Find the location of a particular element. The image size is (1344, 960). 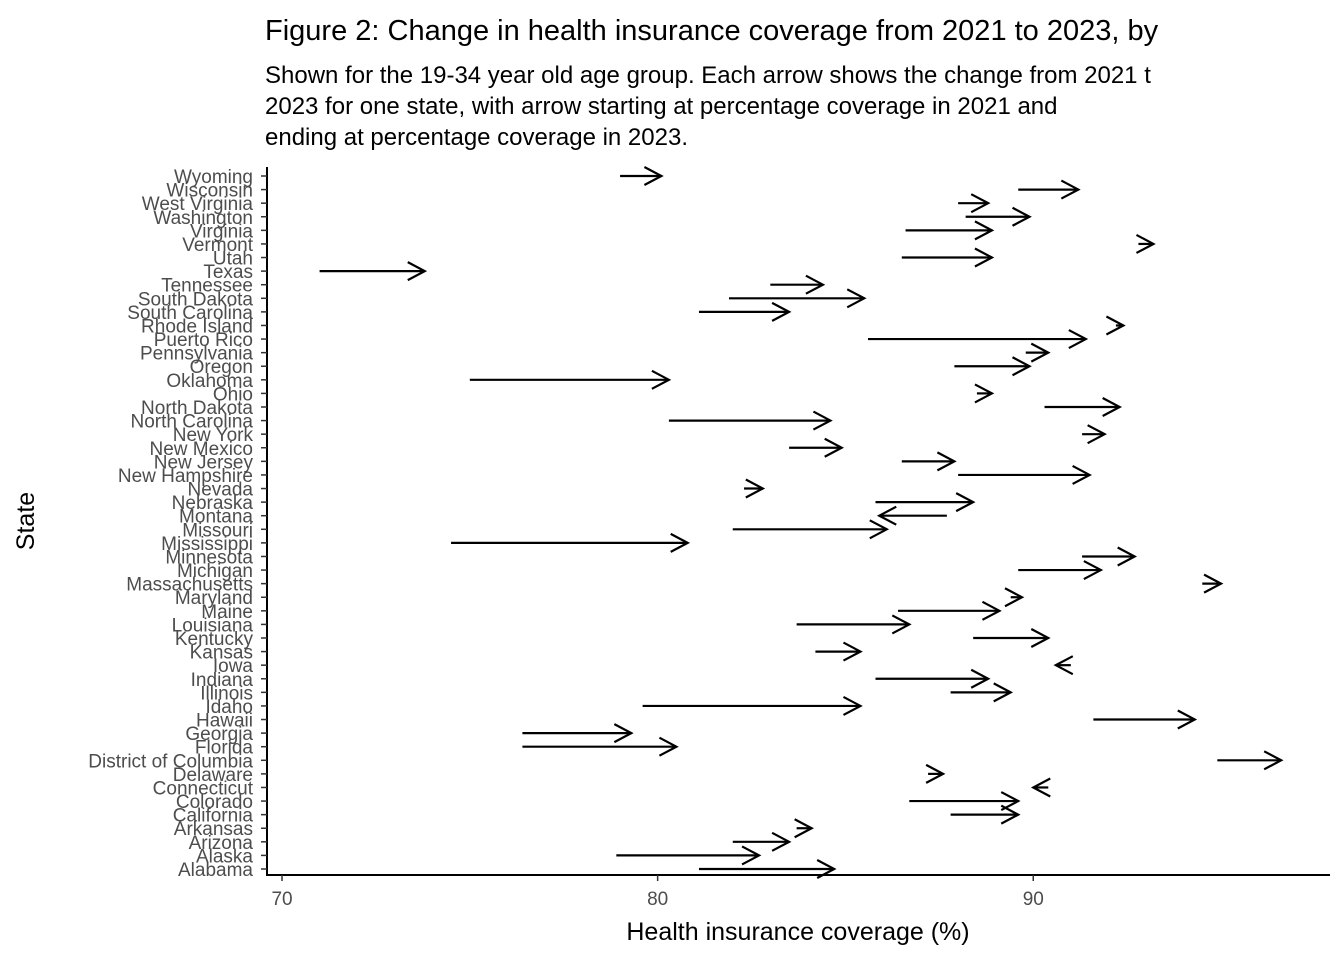

state-label: Connecticut is located at coordinates (203, 788).